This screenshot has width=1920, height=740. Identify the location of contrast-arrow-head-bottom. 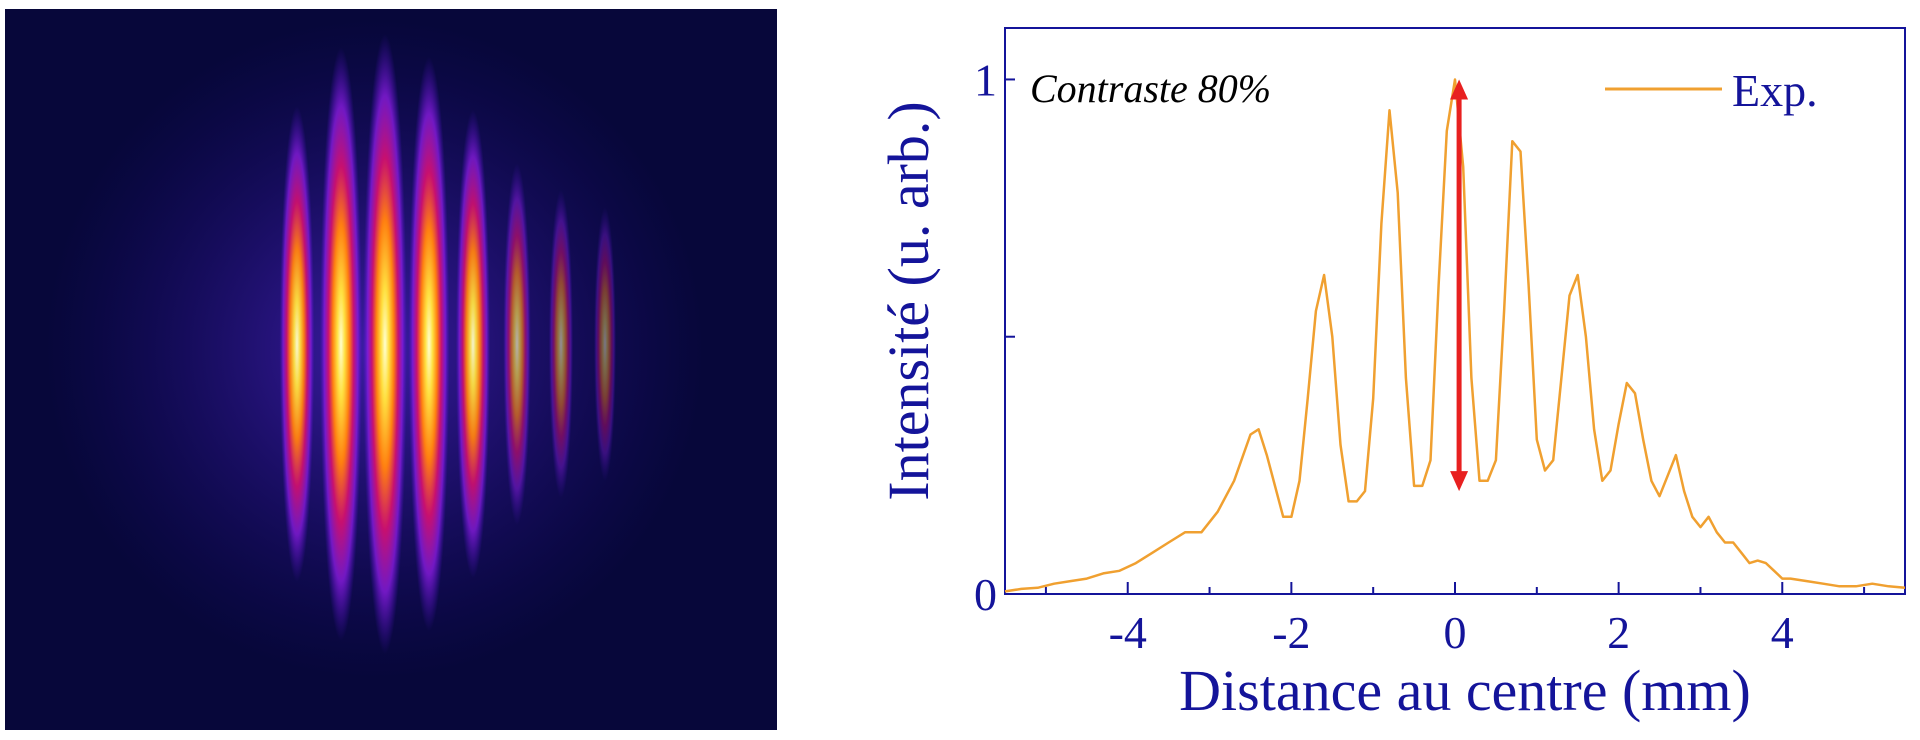
(1459, 481).